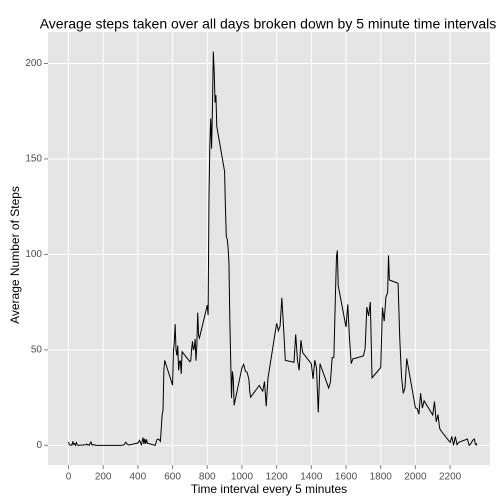 The width and height of the screenshot is (504, 504). What do you see at coordinates (103, 477) in the screenshot?
I see `x-tick-label: 200` at bounding box center [103, 477].